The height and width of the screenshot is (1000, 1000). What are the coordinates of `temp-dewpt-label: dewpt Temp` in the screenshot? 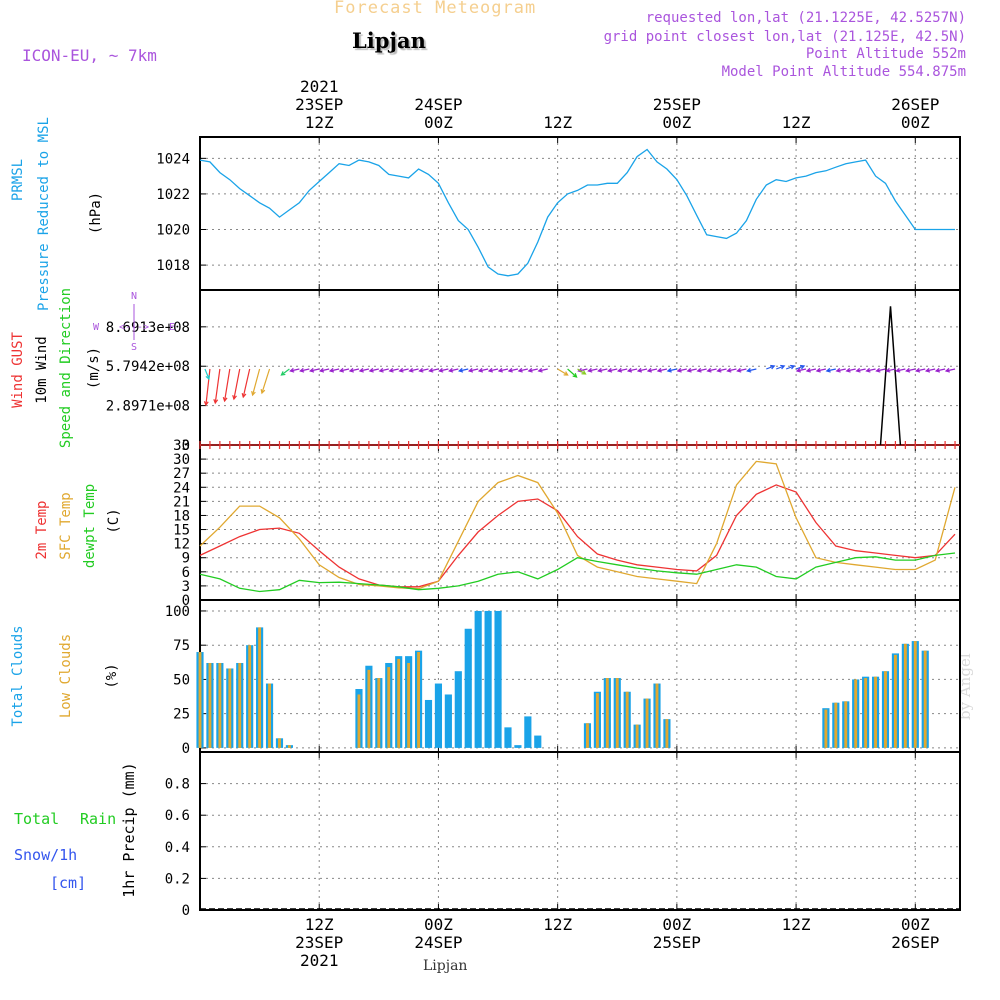 It's located at (90, 526).